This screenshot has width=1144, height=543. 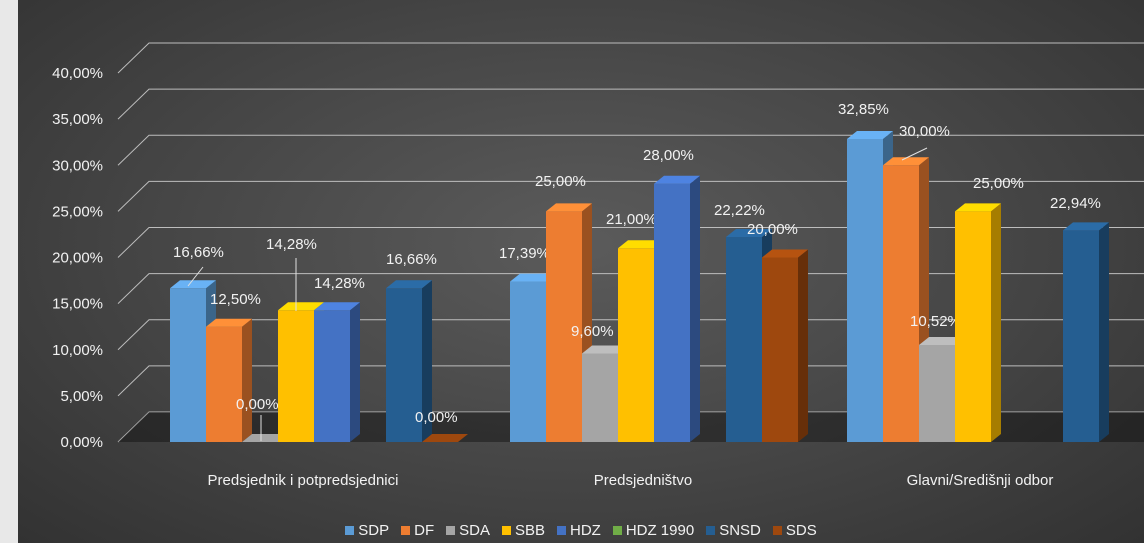 I want to click on legend-label: DF, so click(x=424, y=530).